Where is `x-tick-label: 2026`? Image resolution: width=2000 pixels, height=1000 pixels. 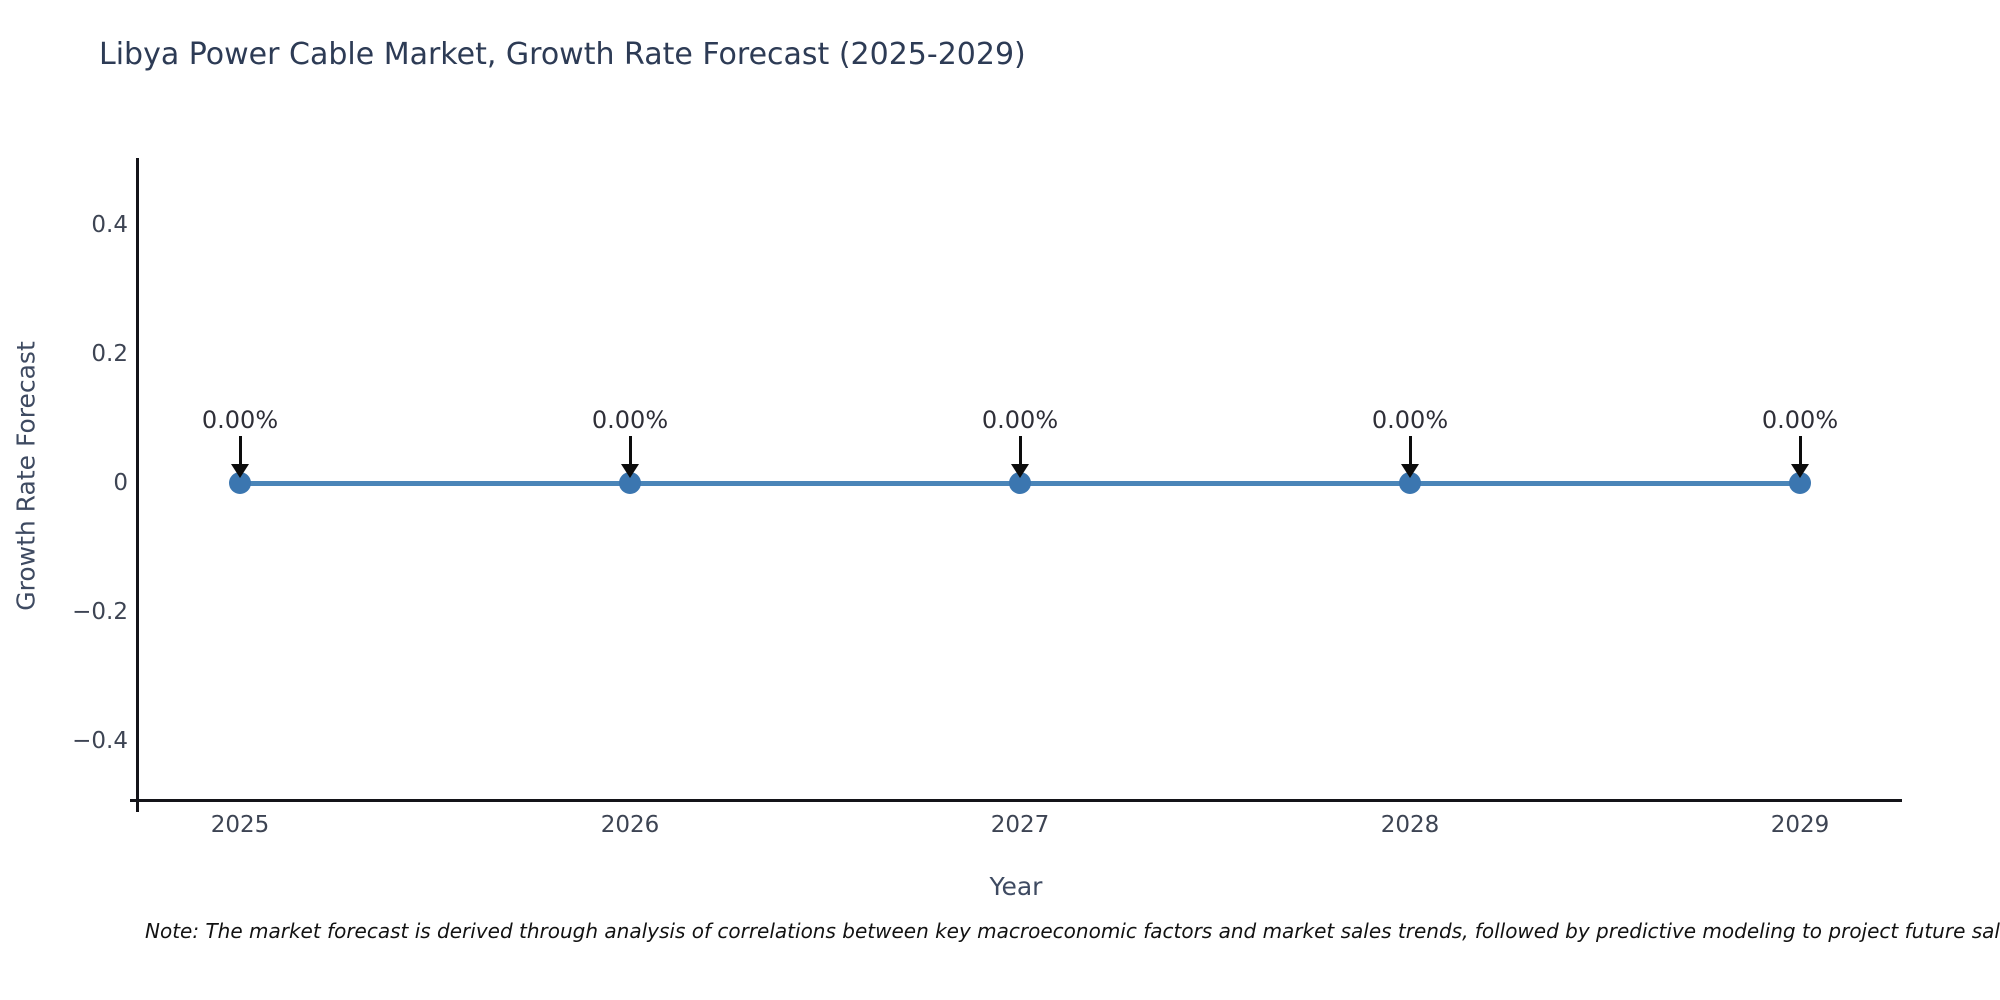 x-tick-label: 2026 is located at coordinates (630, 825).